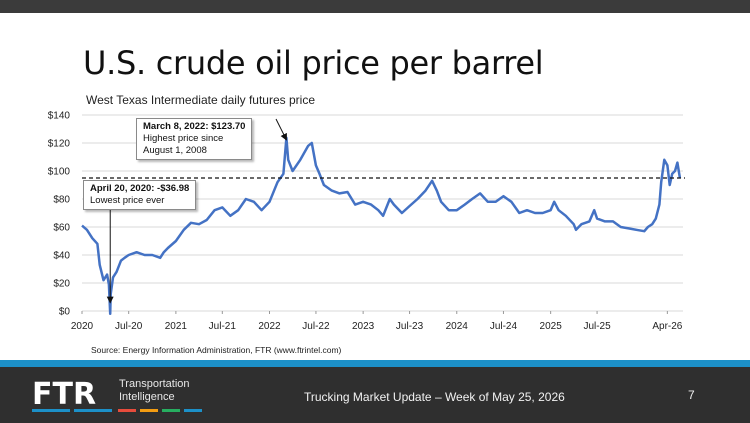 The image size is (750, 423). I want to click on accent-strip, so click(375, 363).